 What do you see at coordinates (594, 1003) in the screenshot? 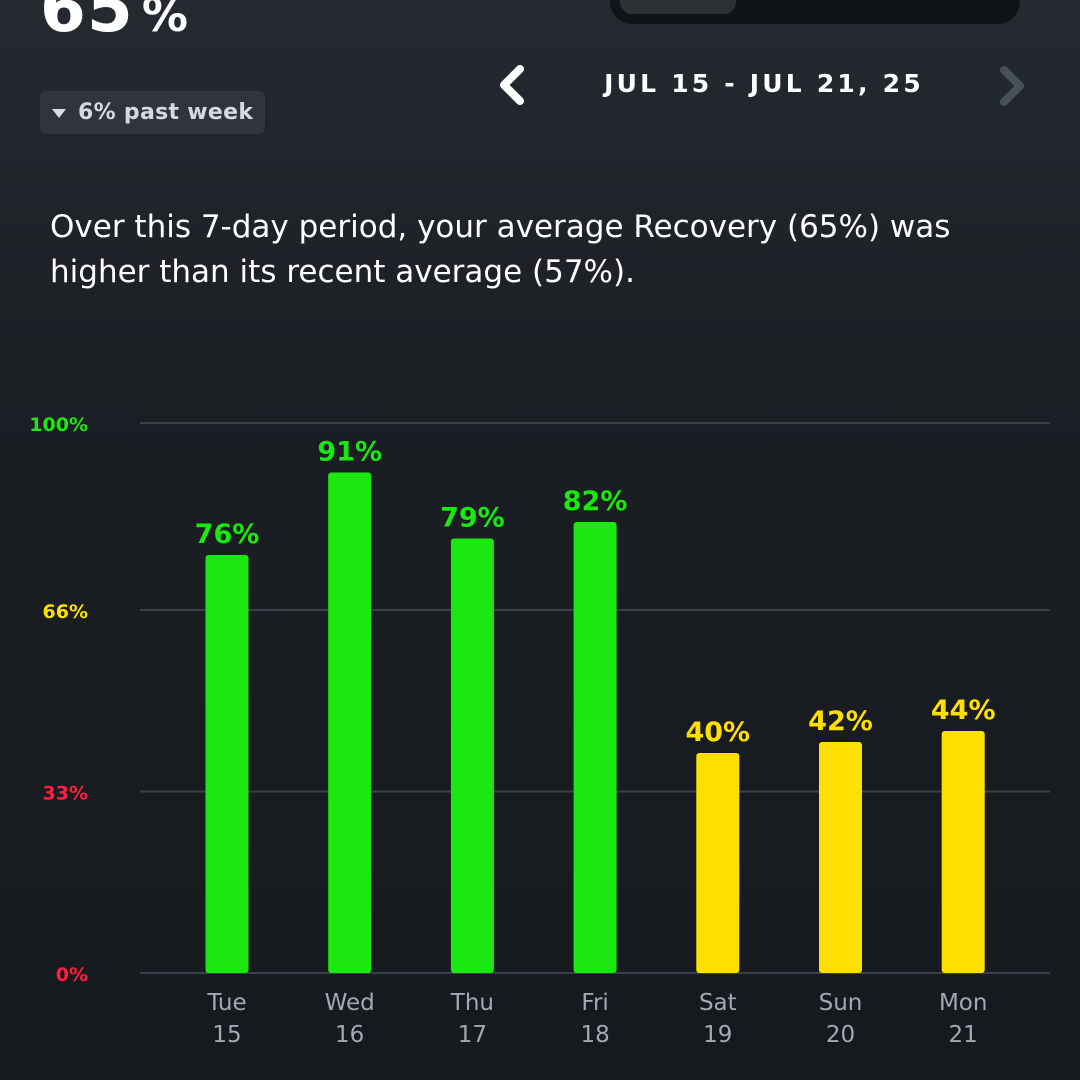
I see `x-day-label: Fri` at bounding box center [594, 1003].